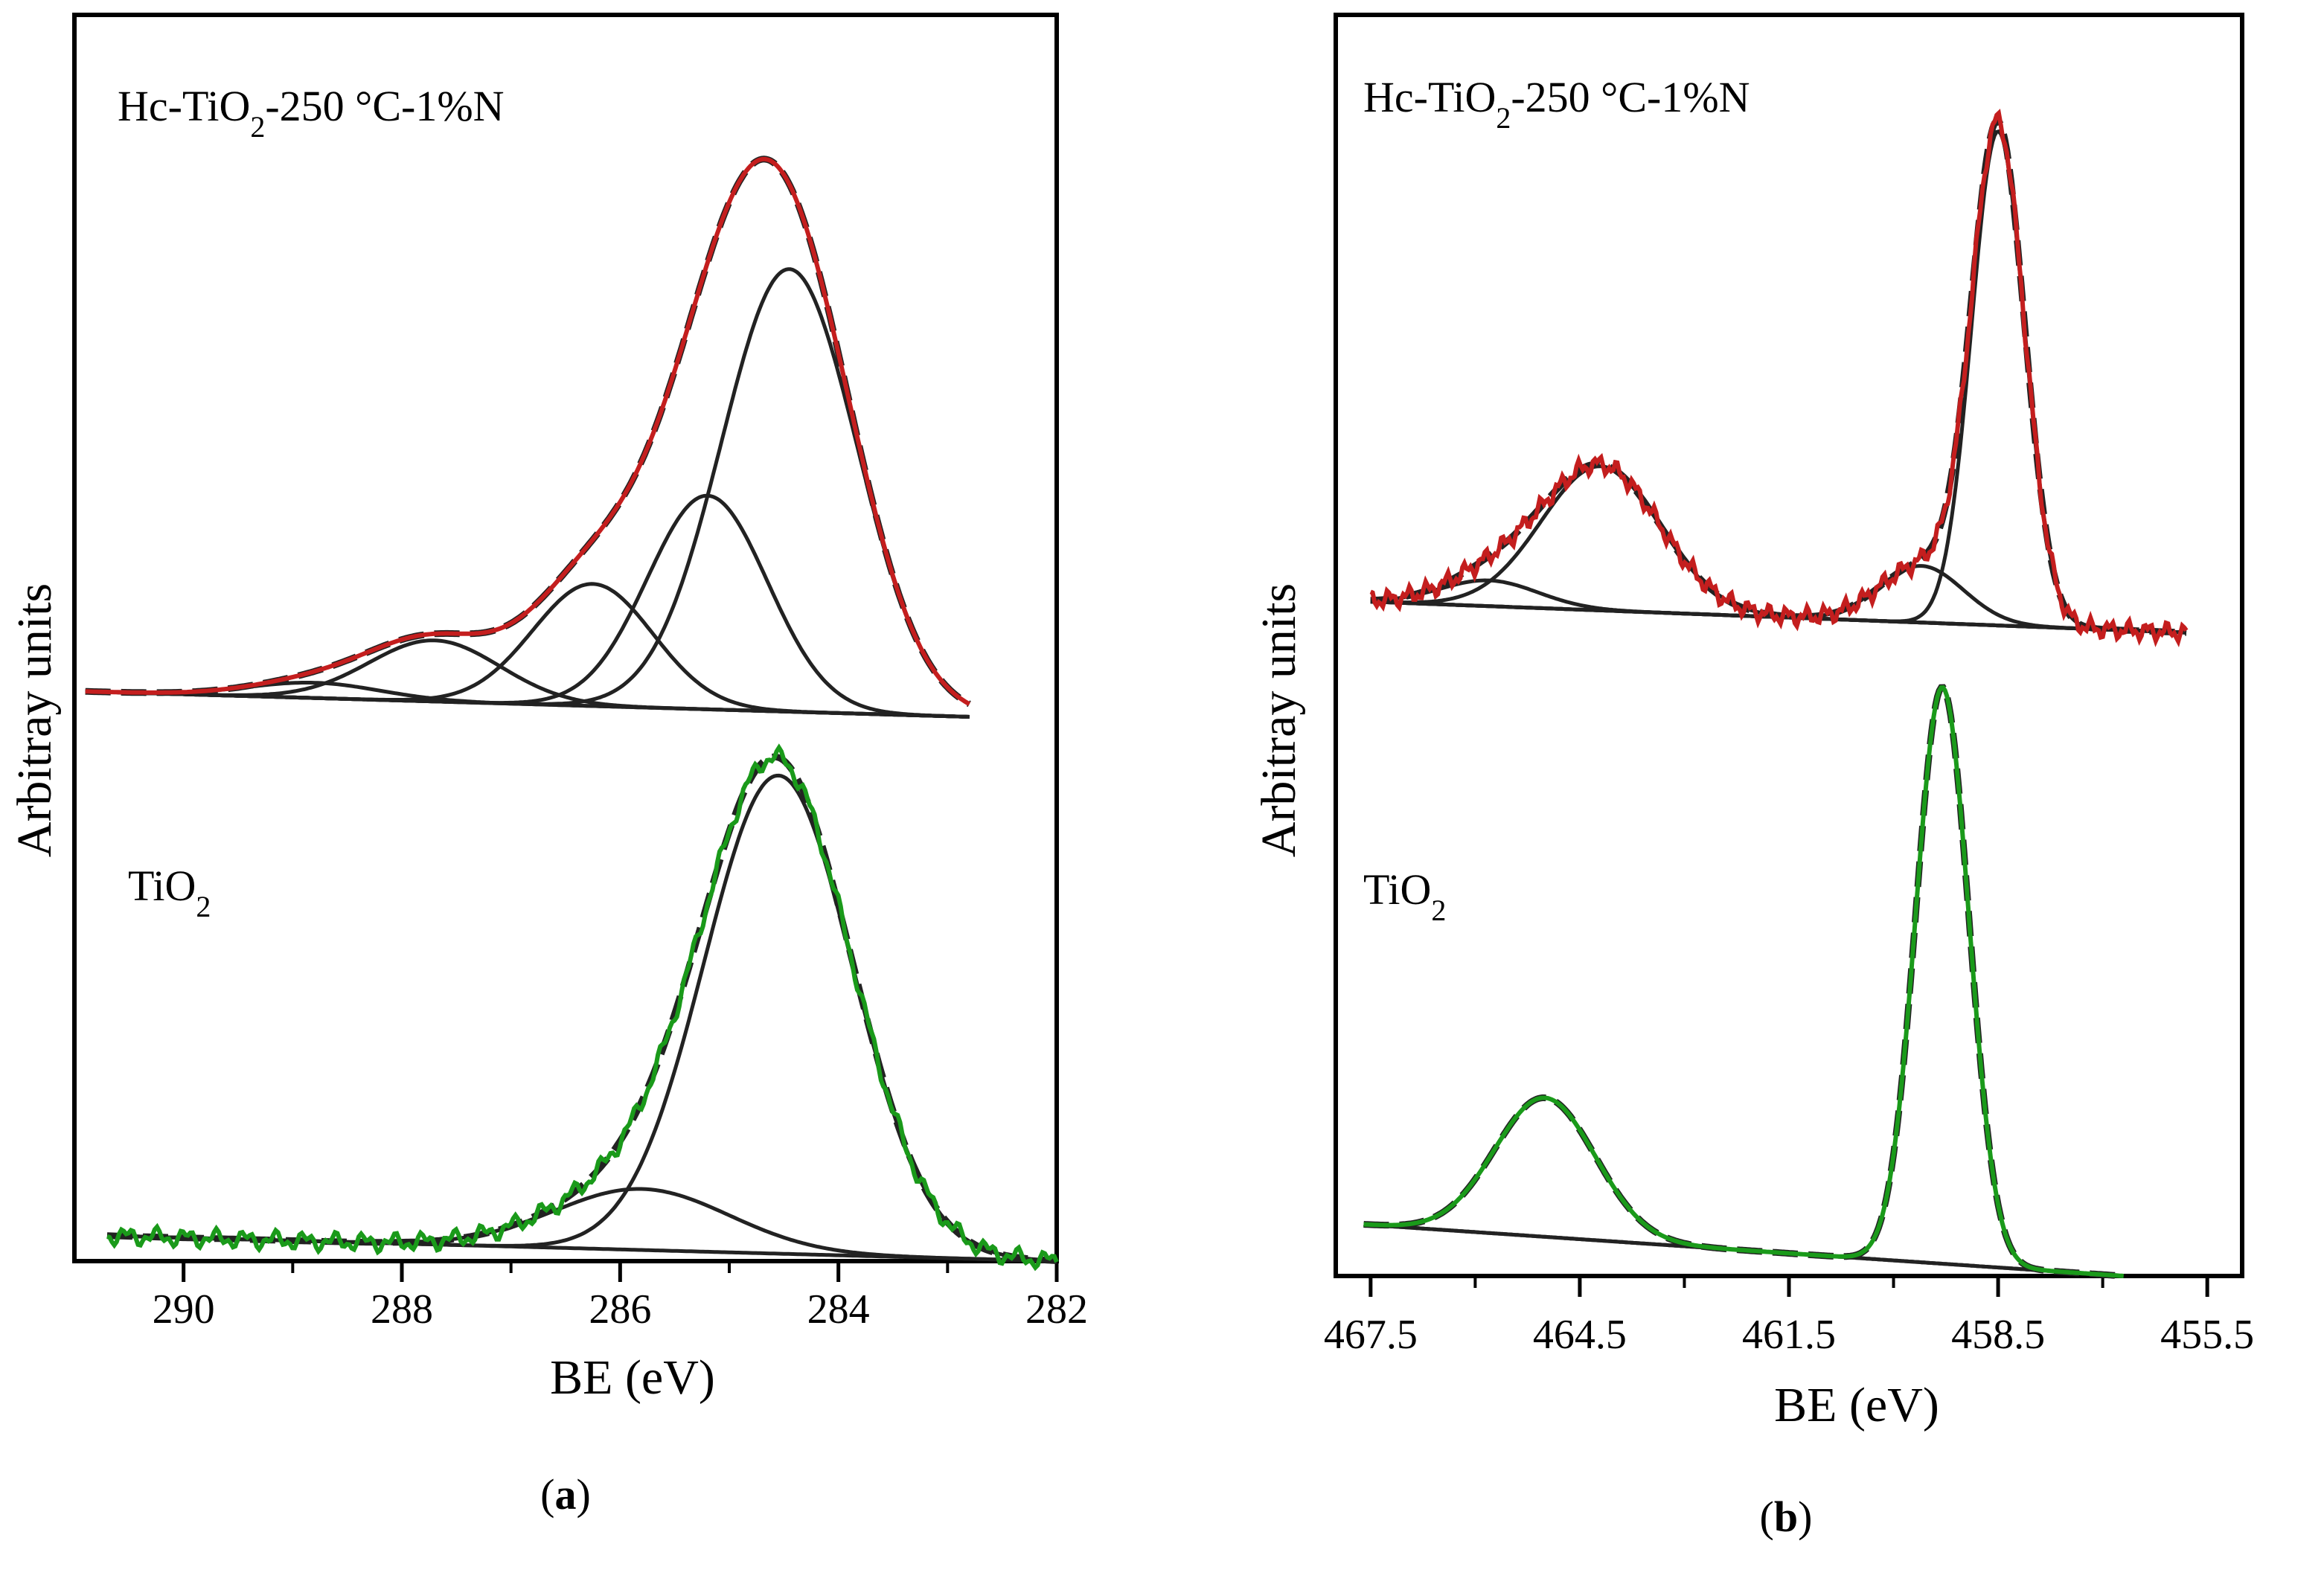 This screenshot has width=2324, height=1587. Describe the element at coordinates (1279, 720) in the screenshot. I see `panel-b-y-axis-label: Arbitray units` at that location.